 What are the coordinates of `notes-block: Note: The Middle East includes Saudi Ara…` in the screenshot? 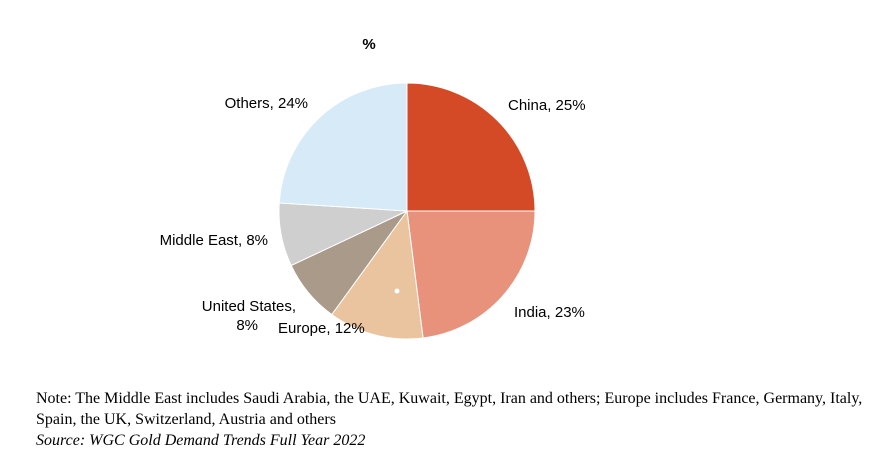 It's located at (451, 419).